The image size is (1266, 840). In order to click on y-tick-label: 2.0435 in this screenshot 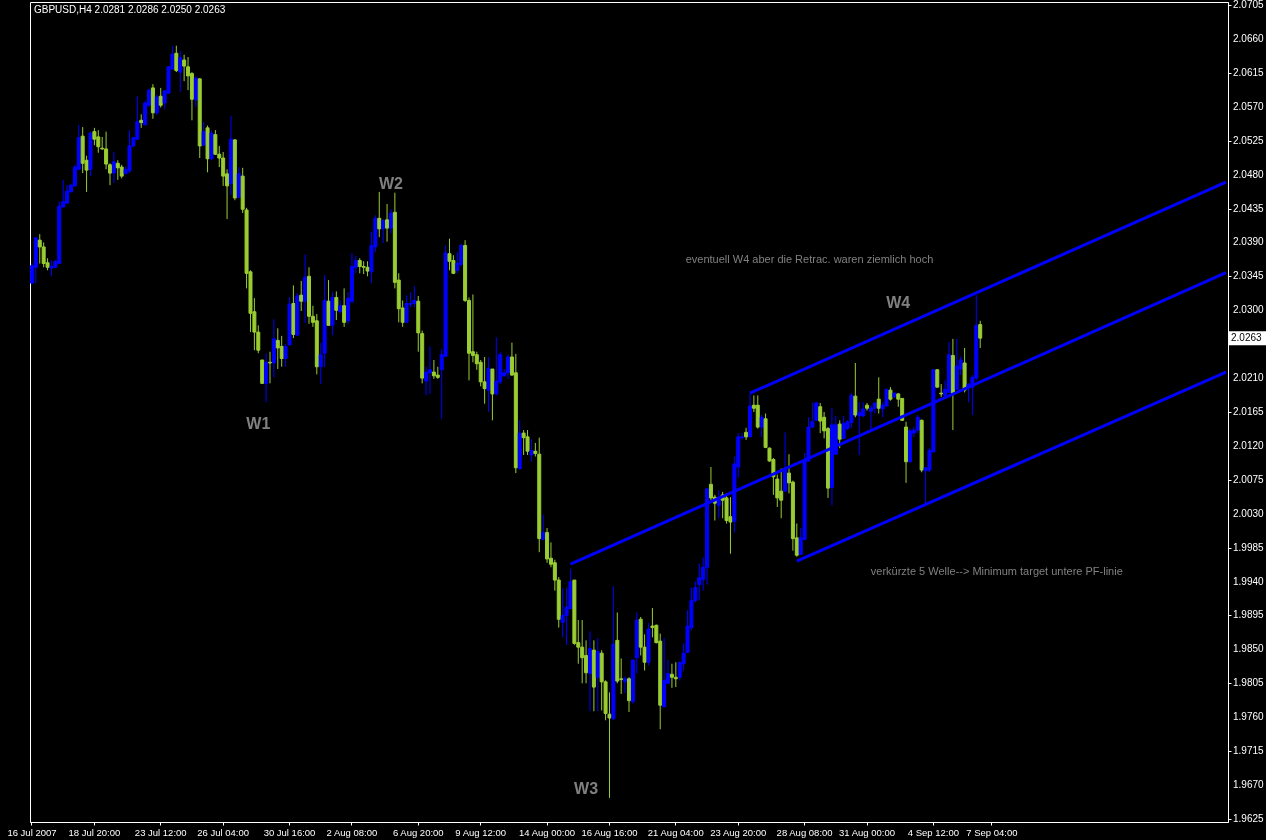, I will do `click(1249, 208)`.